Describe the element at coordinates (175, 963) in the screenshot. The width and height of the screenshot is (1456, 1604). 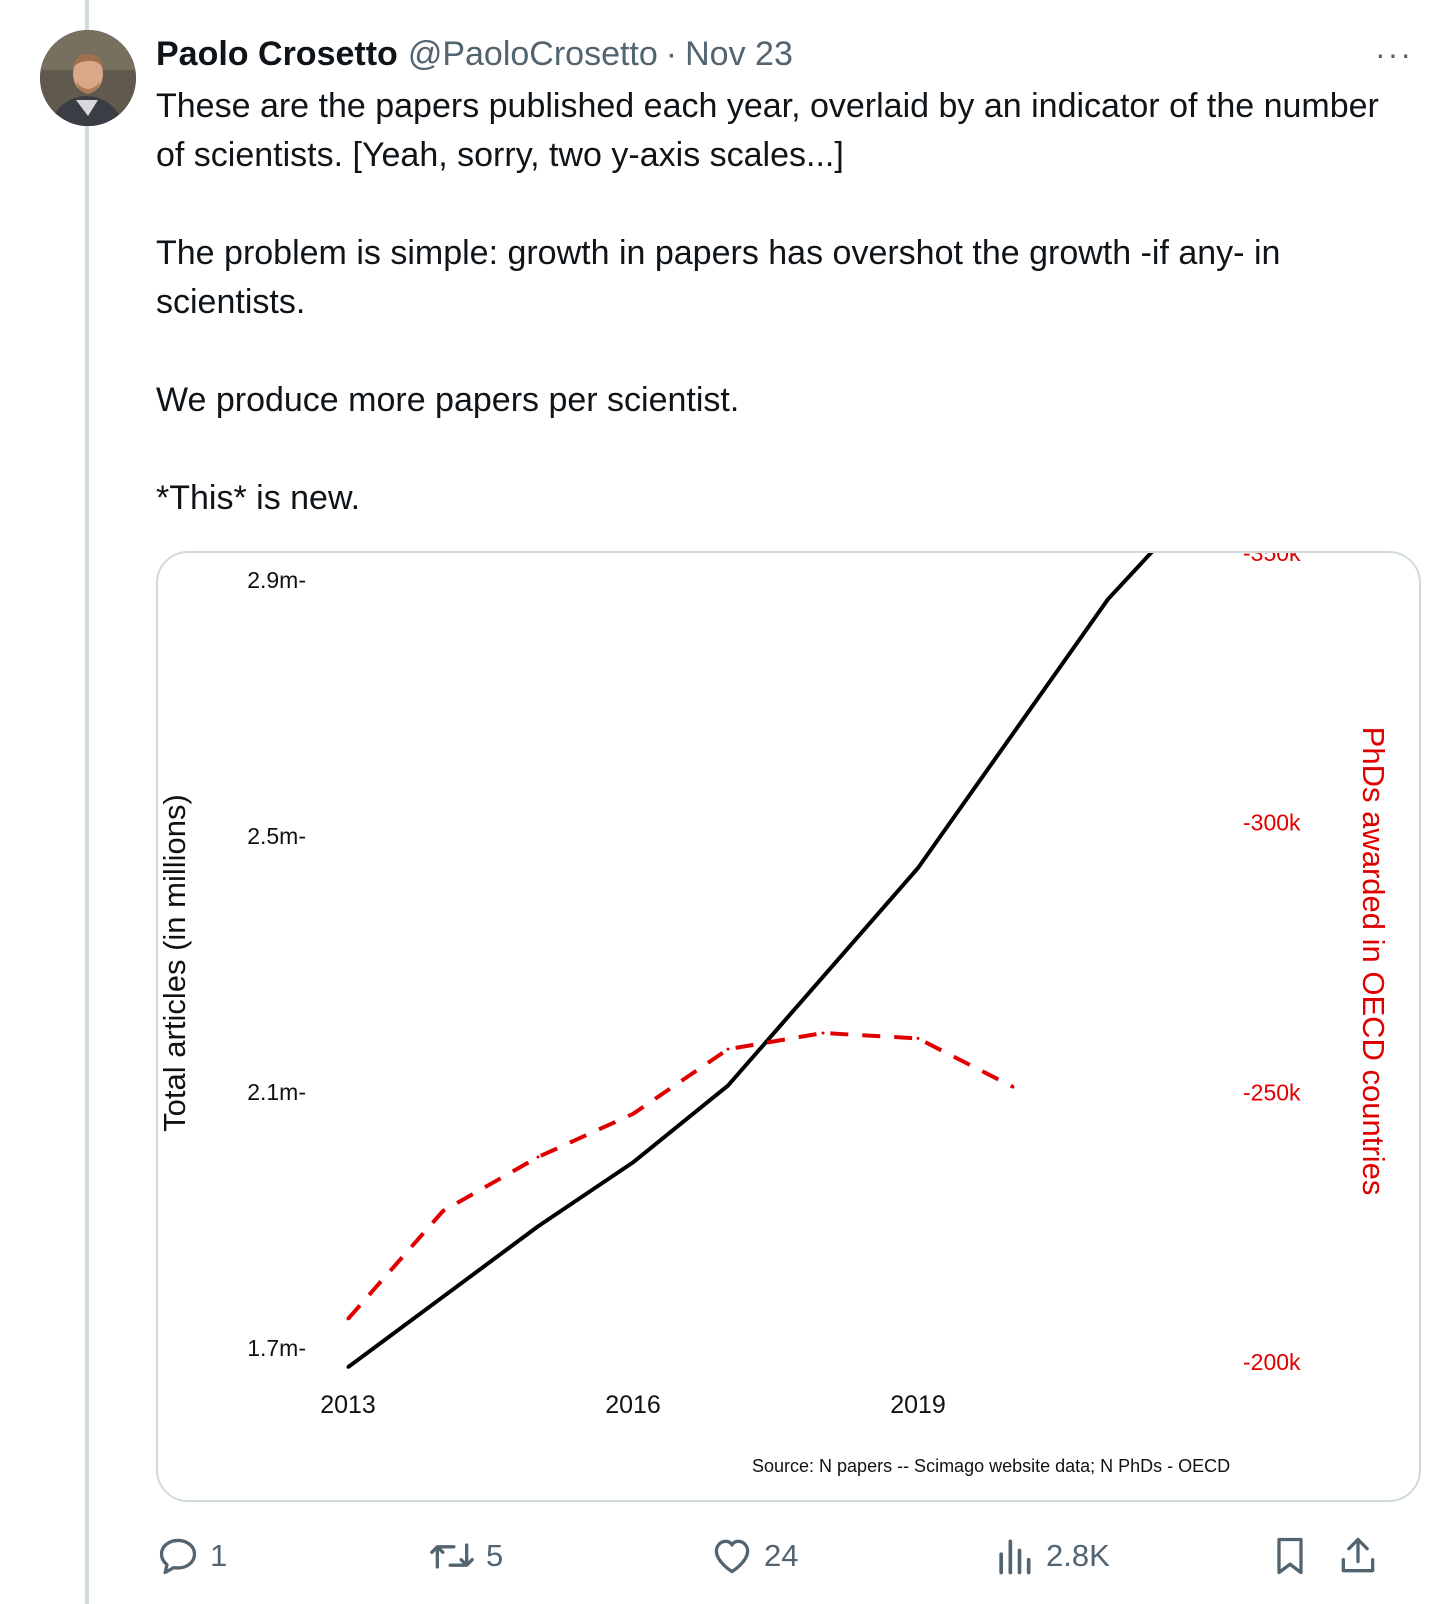
I see `y-left-axis-title: Total articles (in millions)` at that location.